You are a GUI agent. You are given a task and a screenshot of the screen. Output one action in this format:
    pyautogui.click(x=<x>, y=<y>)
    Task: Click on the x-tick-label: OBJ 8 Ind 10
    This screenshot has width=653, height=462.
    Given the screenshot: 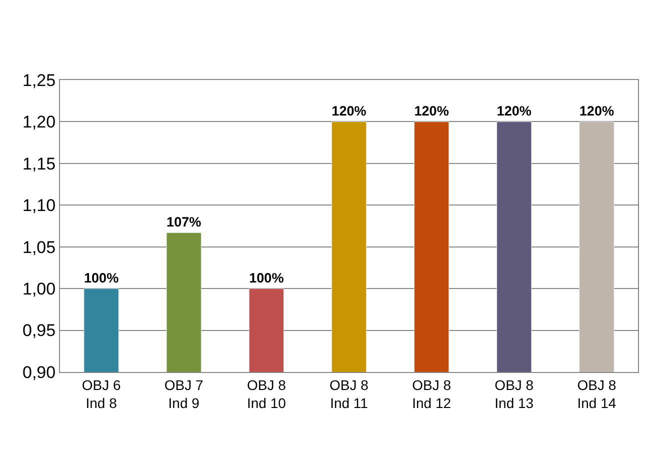 What is the action you would take?
    pyautogui.click(x=266, y=393)
    